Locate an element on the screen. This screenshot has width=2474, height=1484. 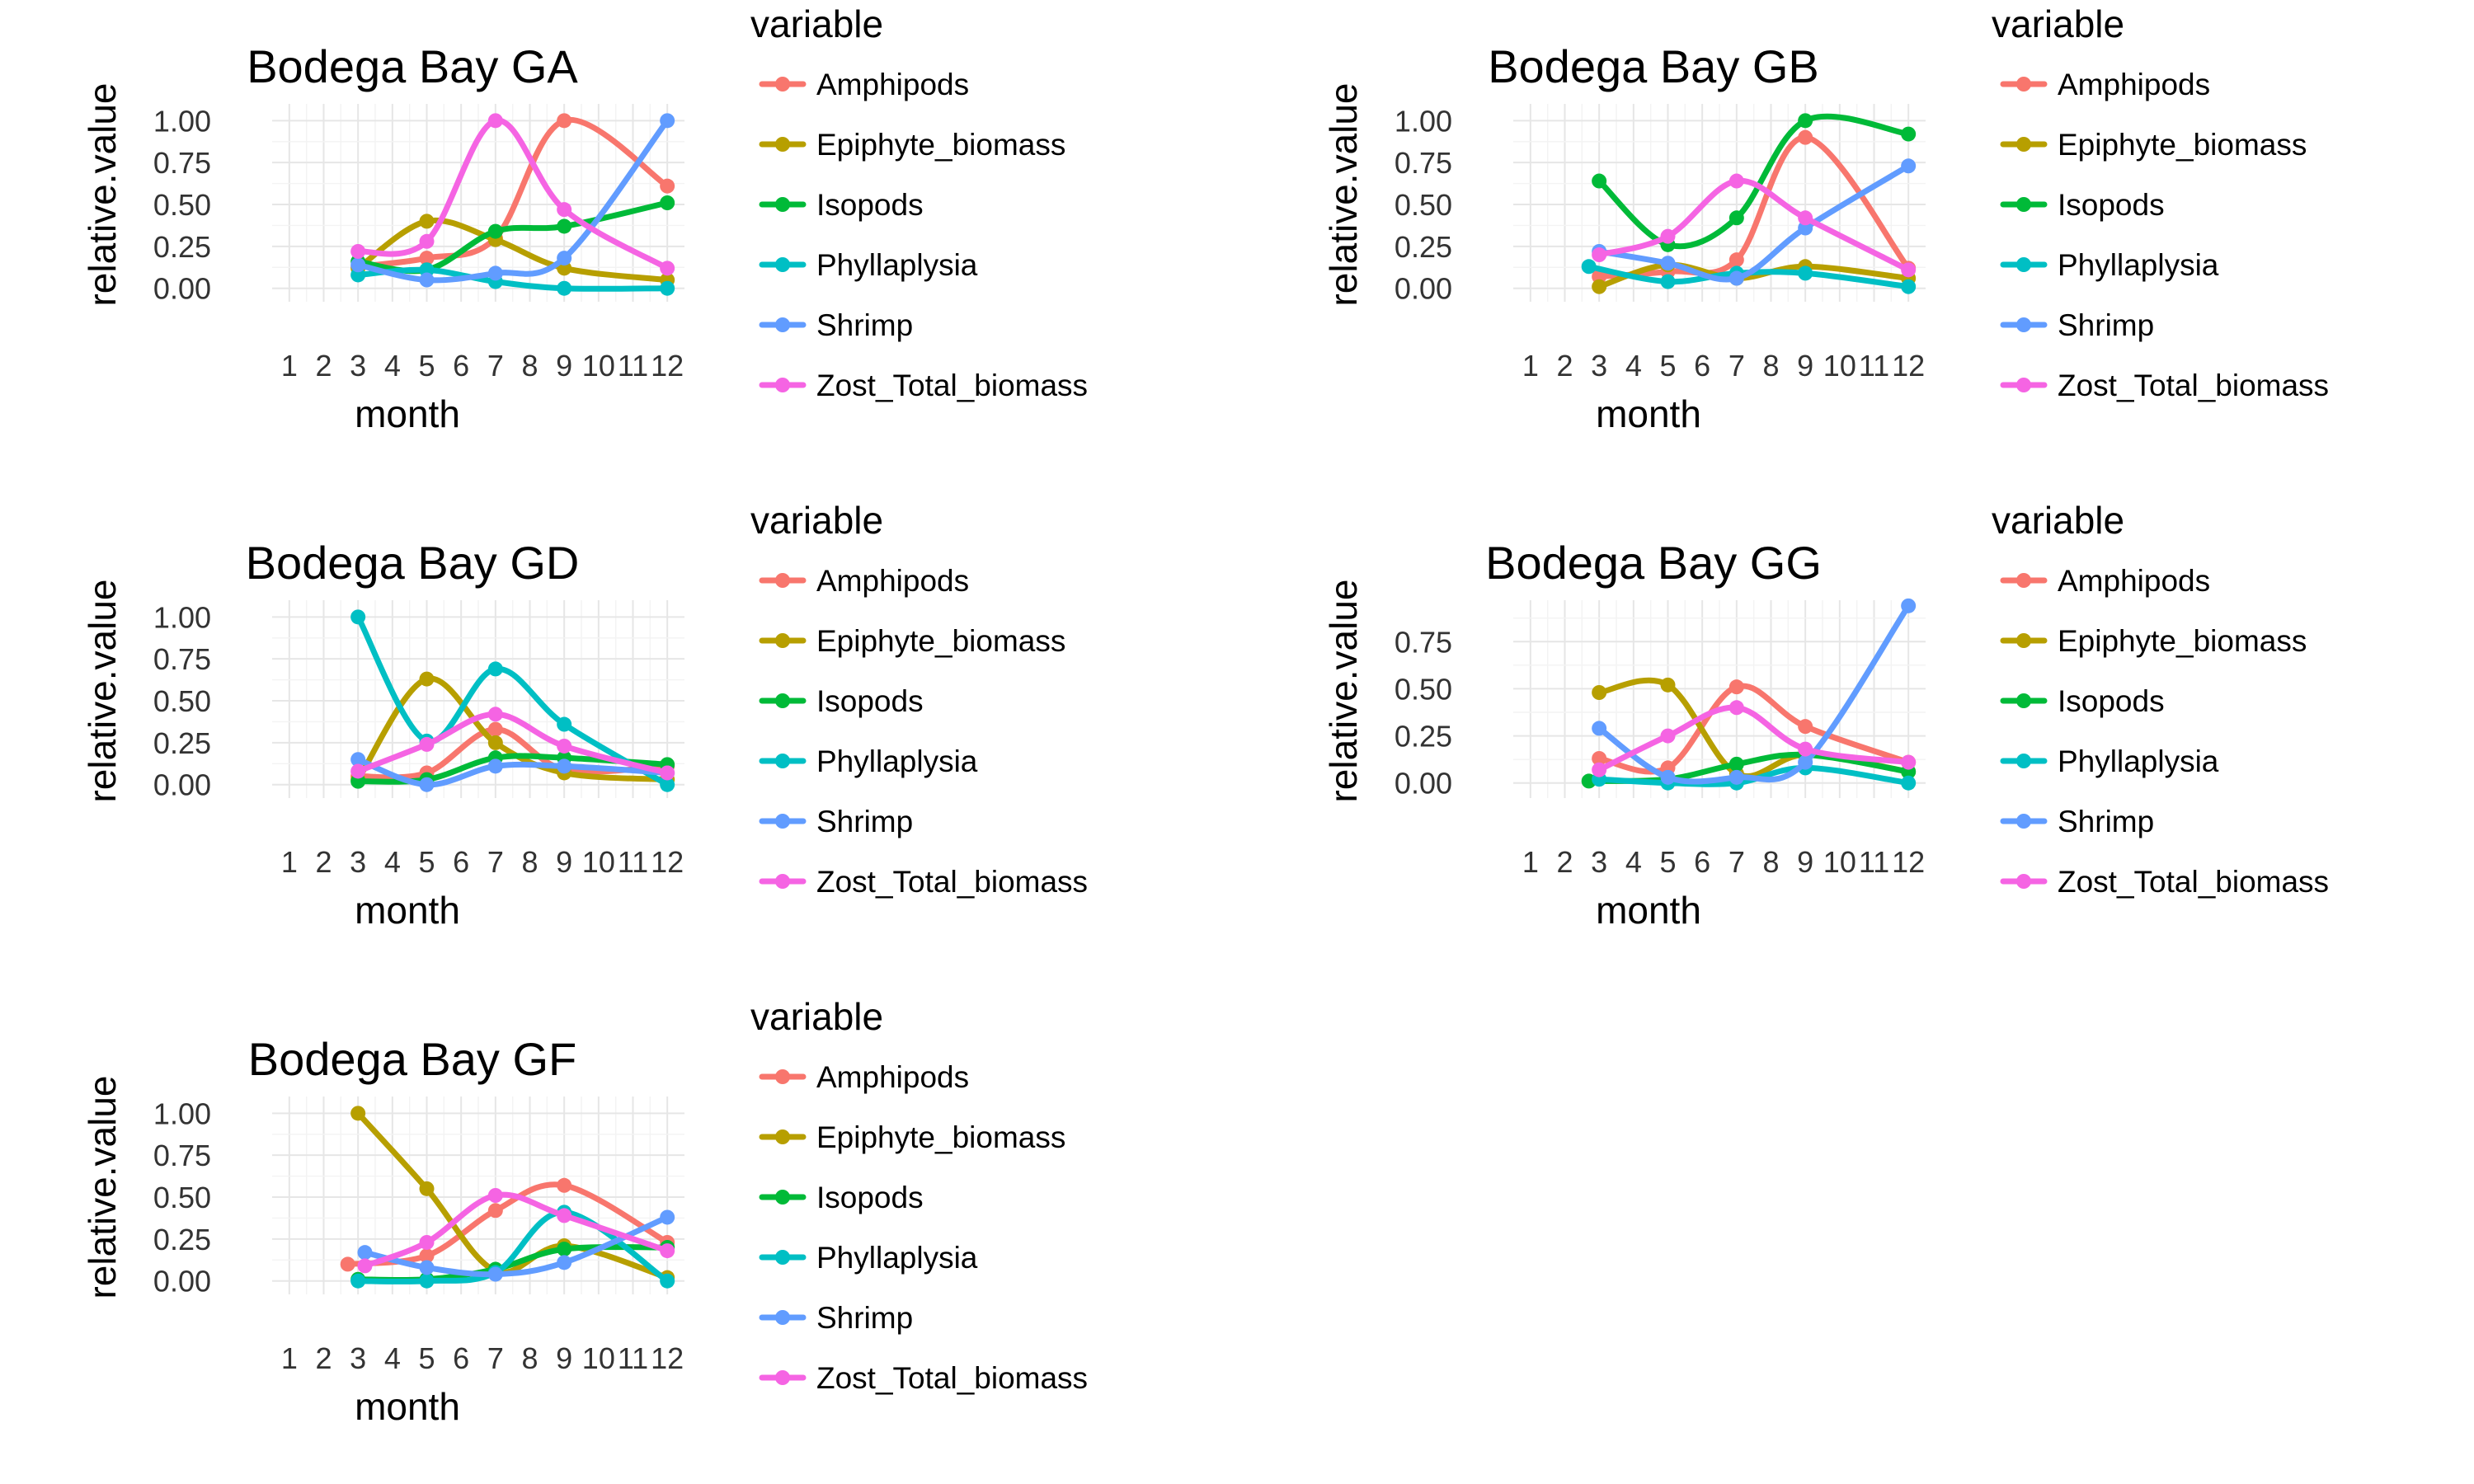
x-axis-title: month is located at coordinates (407, 1406).